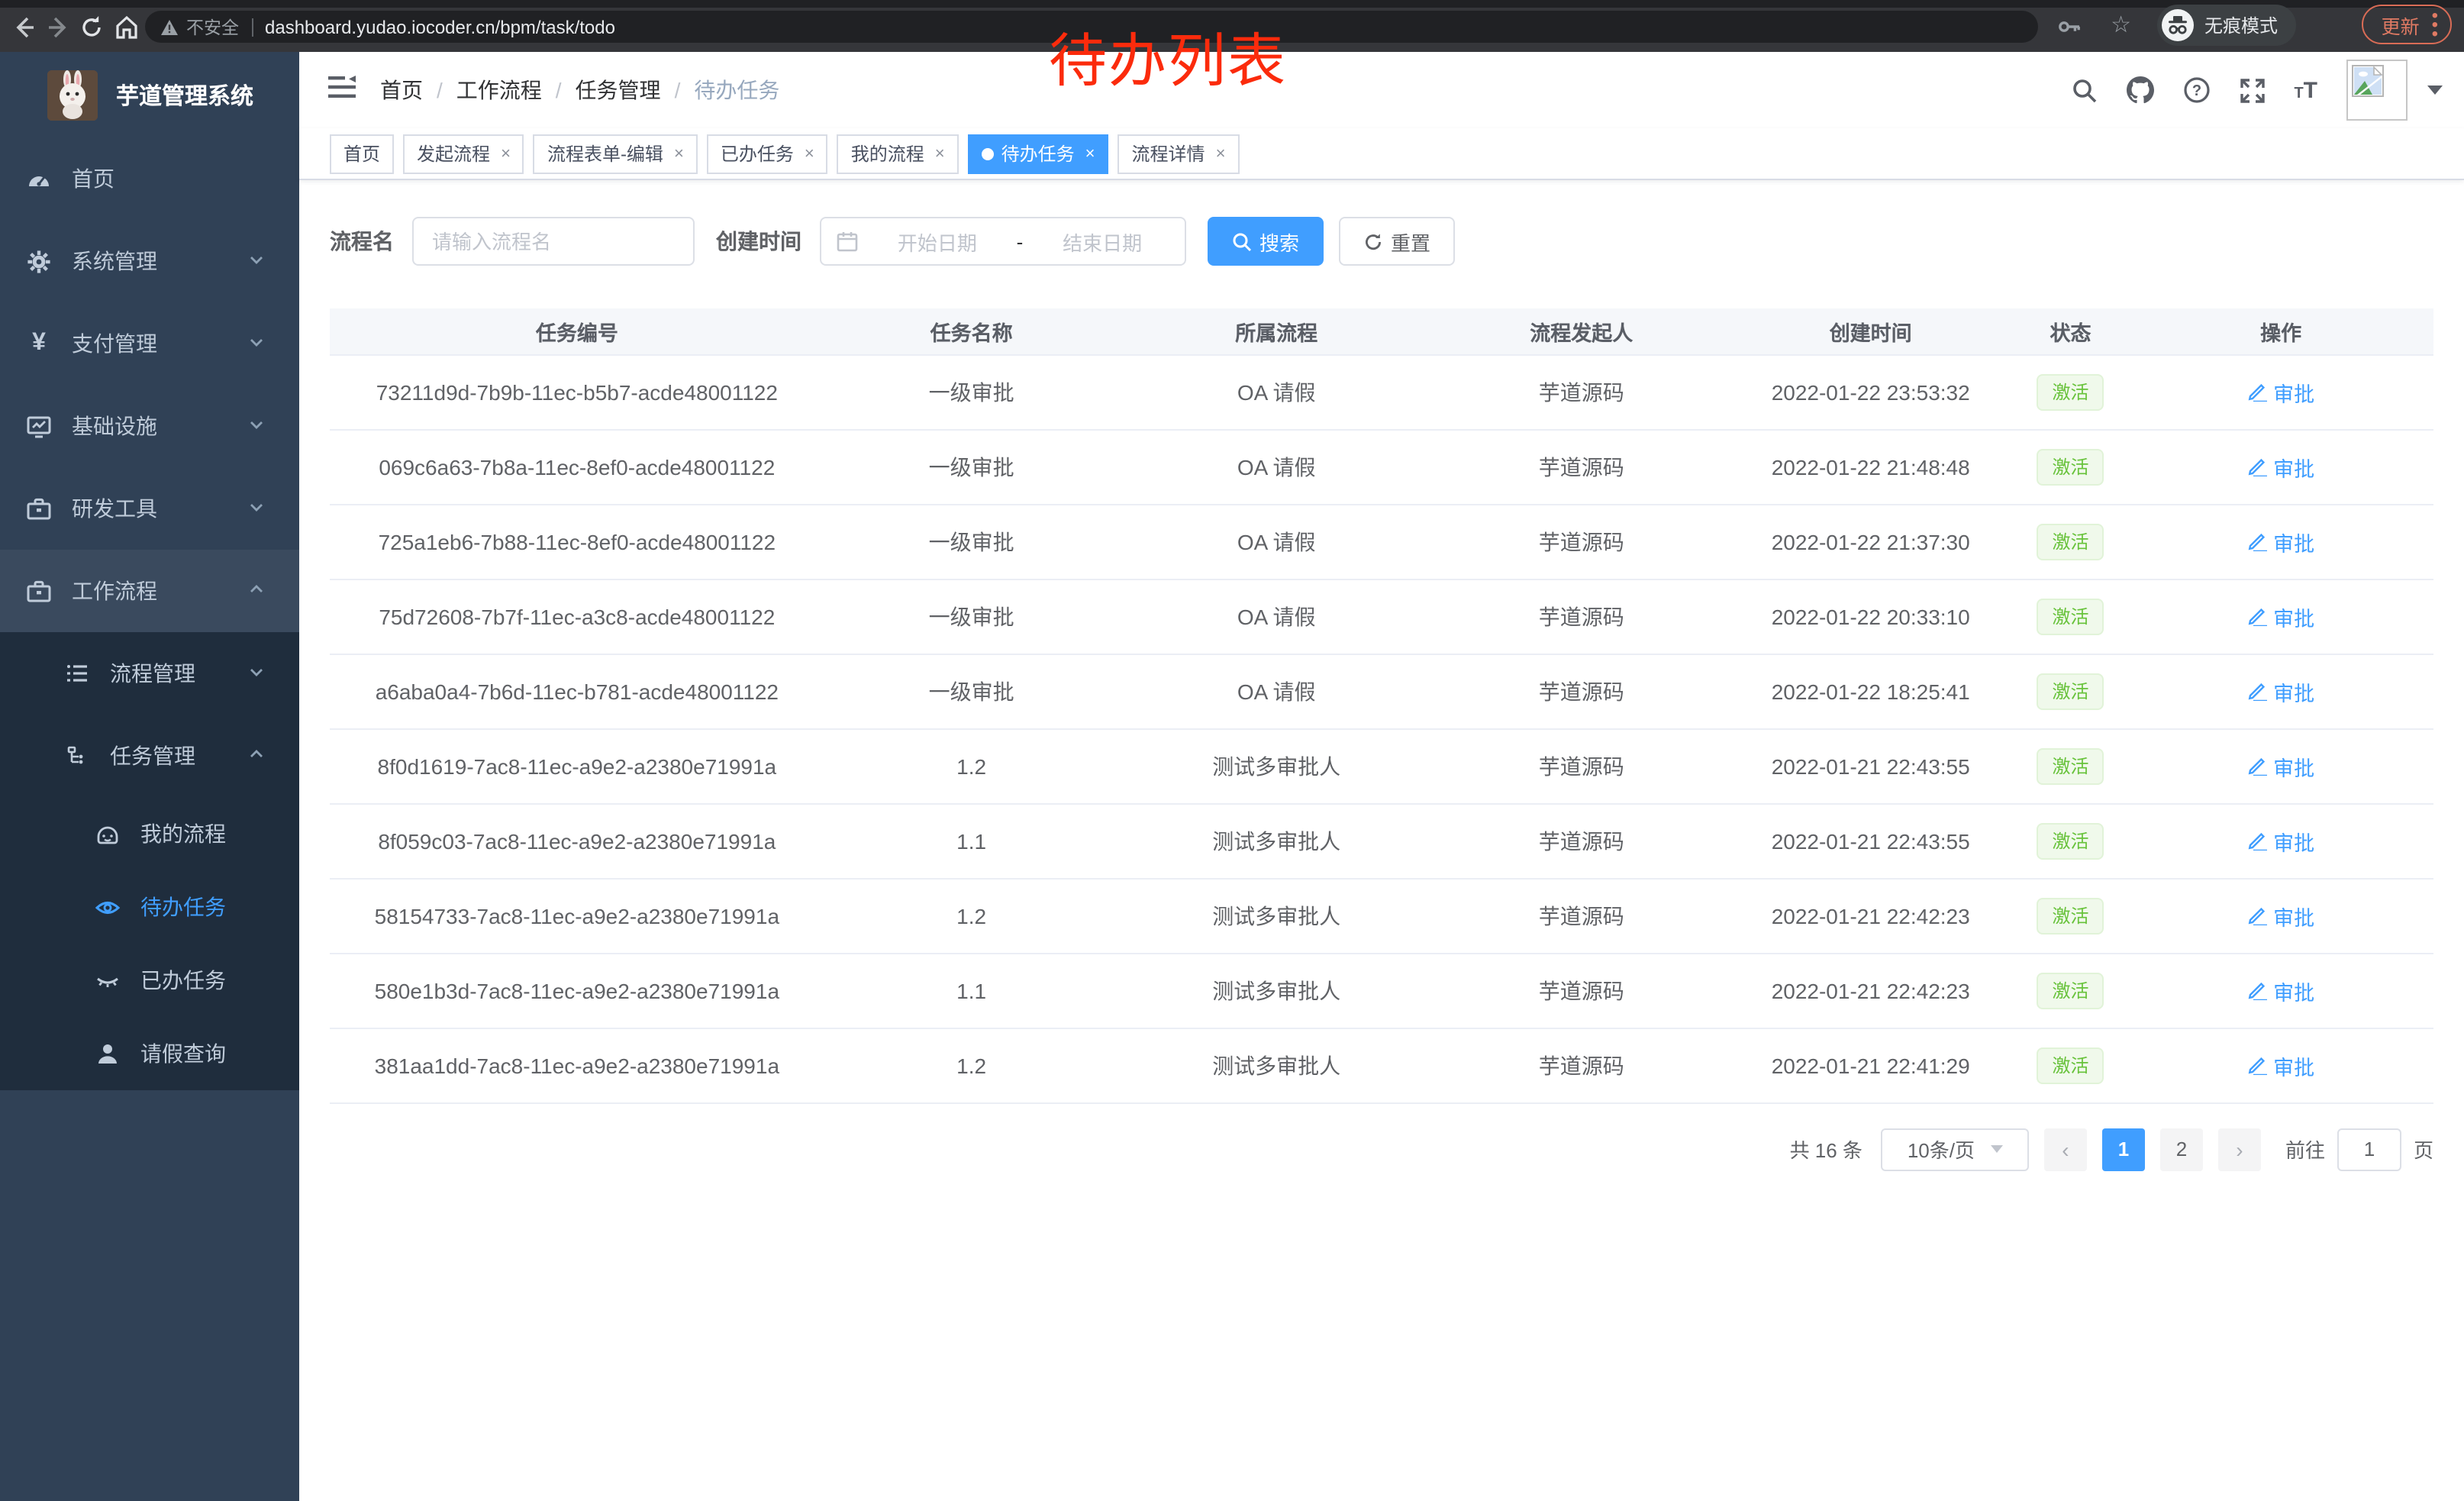 The height and width of the screenshot is (1501, 2464). I want to click on sidebar-item-system-management: 系统管理, so click(150, 261).